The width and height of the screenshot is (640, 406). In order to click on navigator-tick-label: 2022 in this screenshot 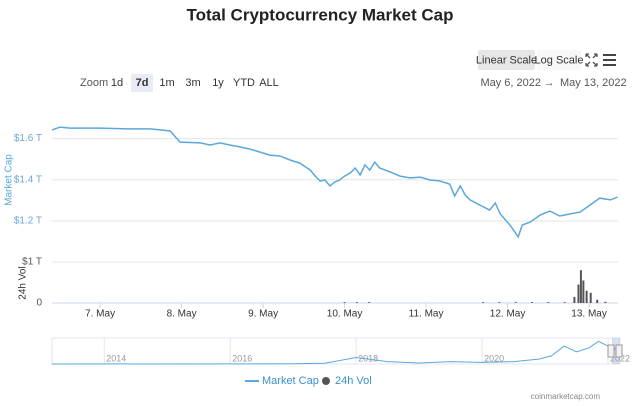, I will do `click(620, 358)`.